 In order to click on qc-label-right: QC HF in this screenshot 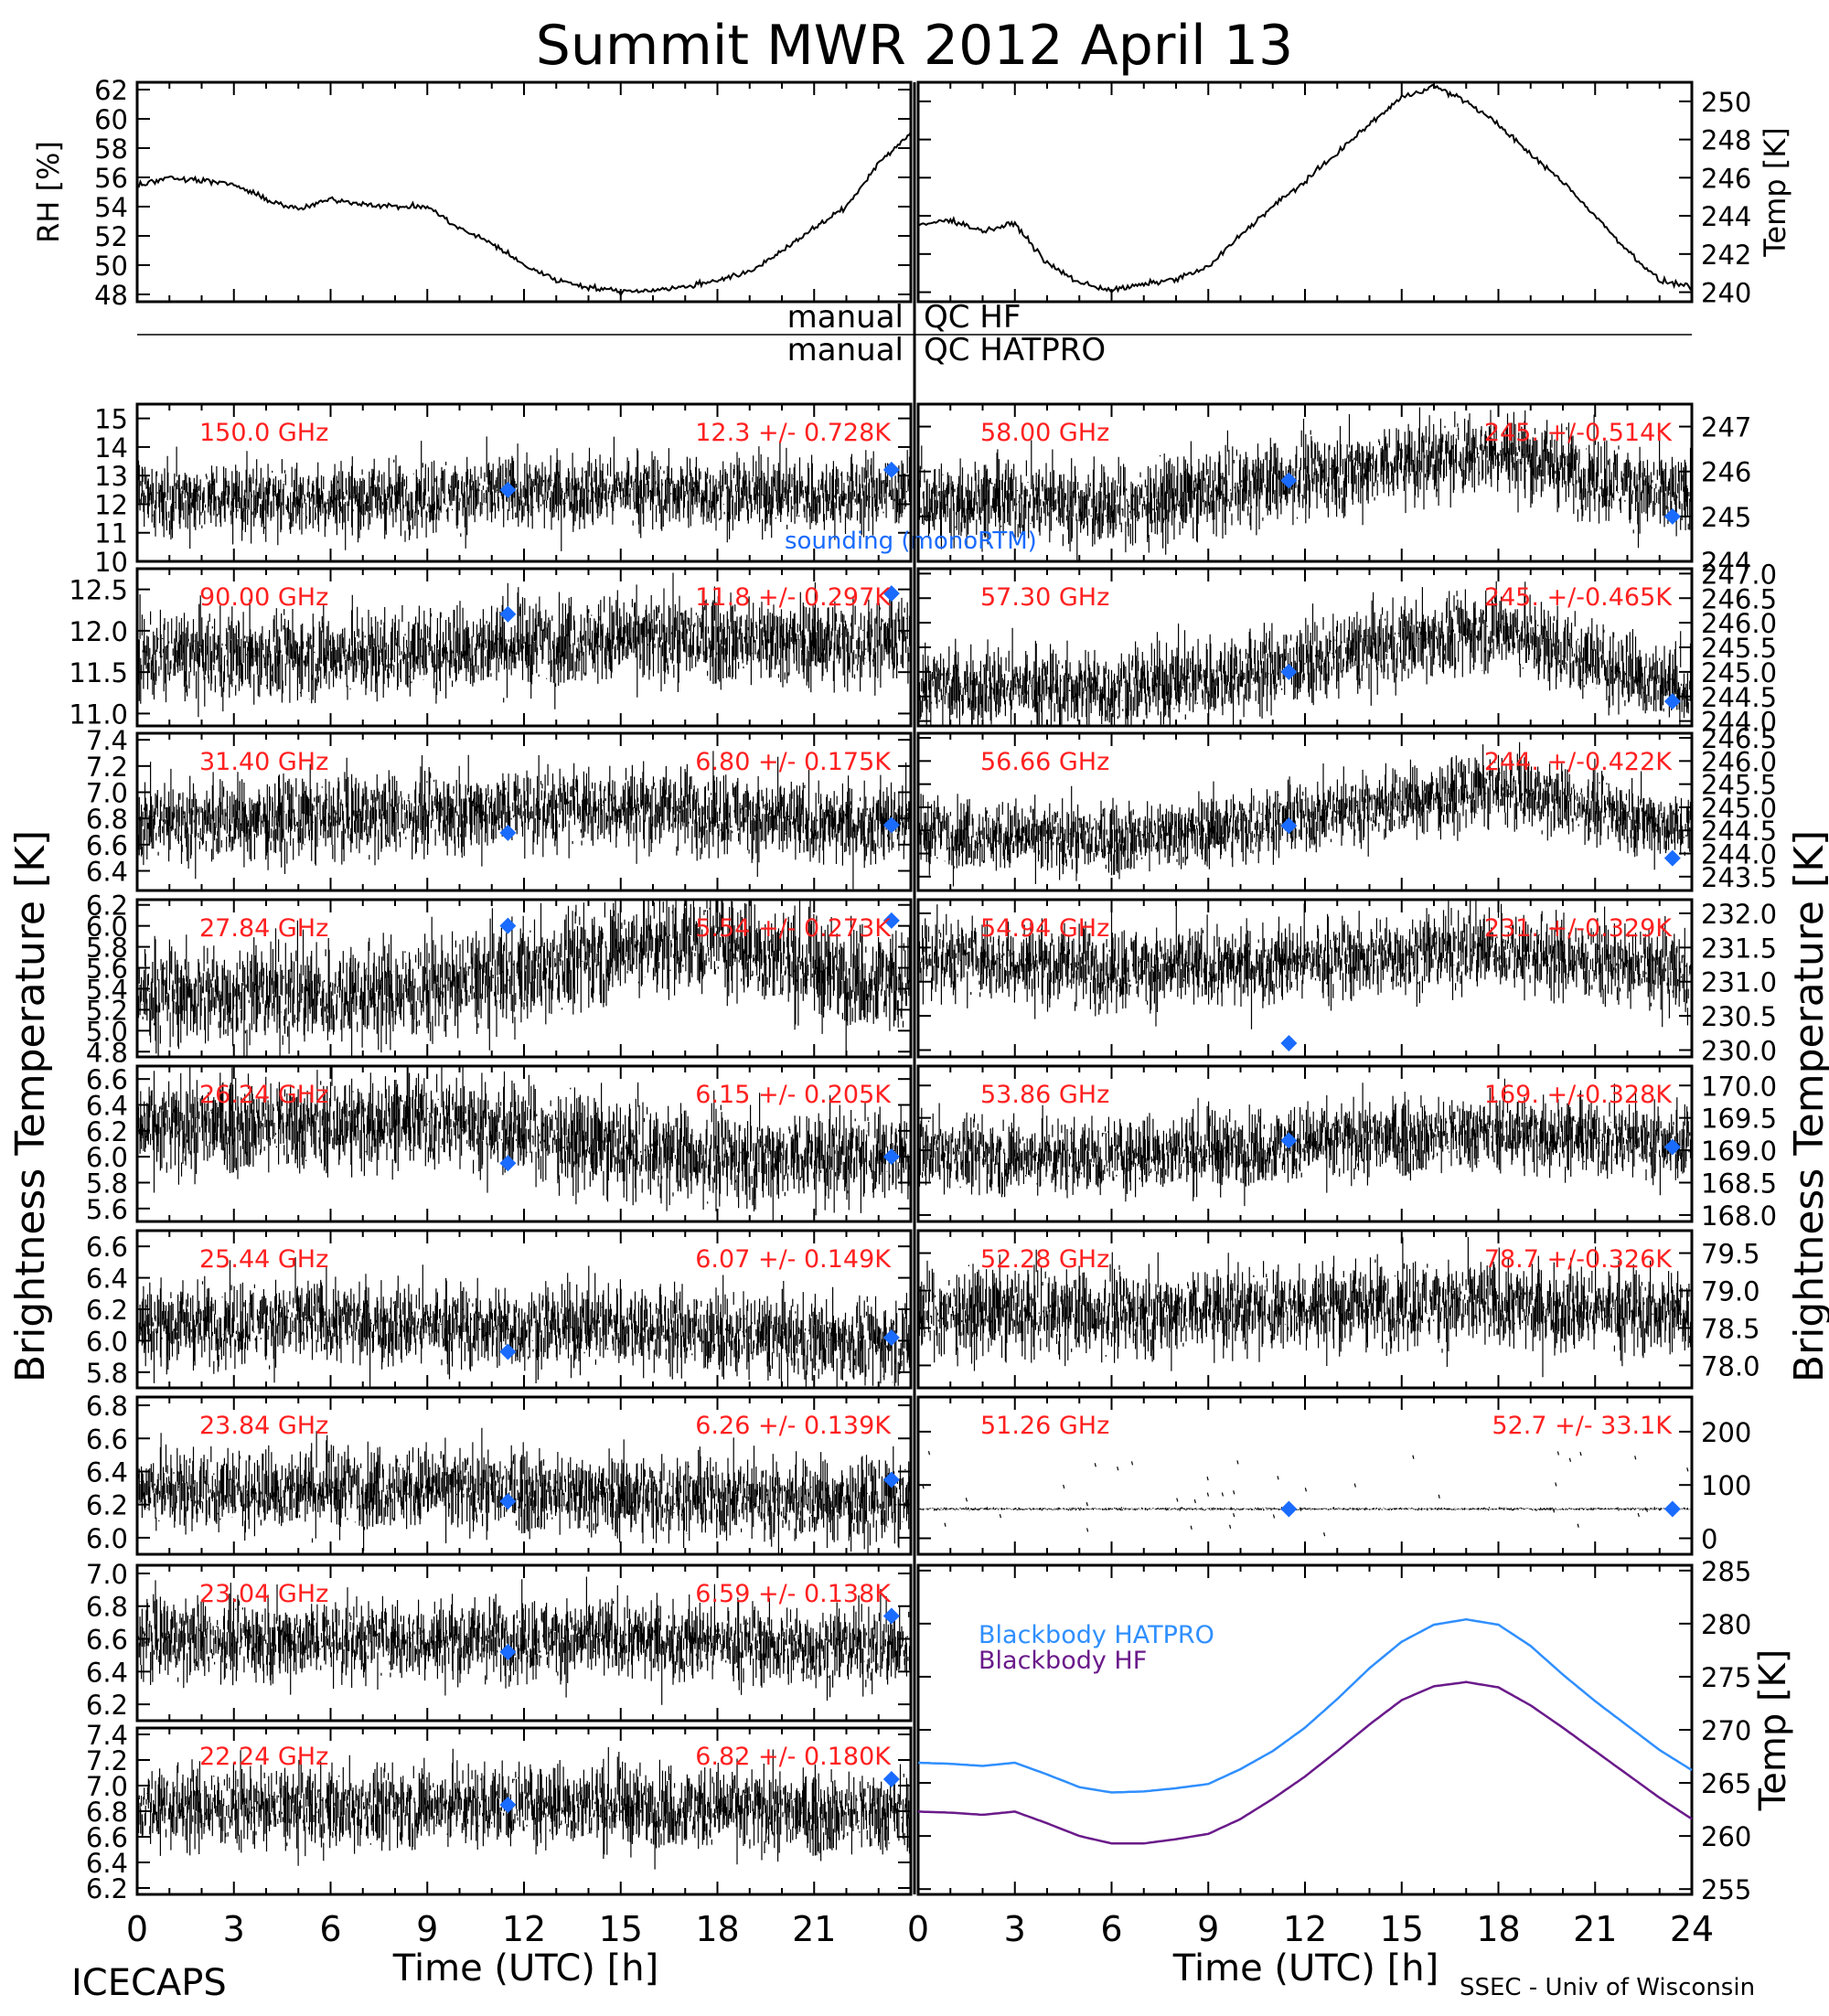, I will do `click(972, 317)`.